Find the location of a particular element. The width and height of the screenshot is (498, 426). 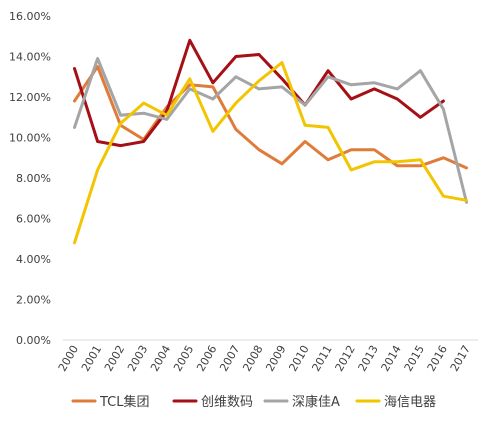

x-tick-label: 2015 is located at coordinates (414, 358).